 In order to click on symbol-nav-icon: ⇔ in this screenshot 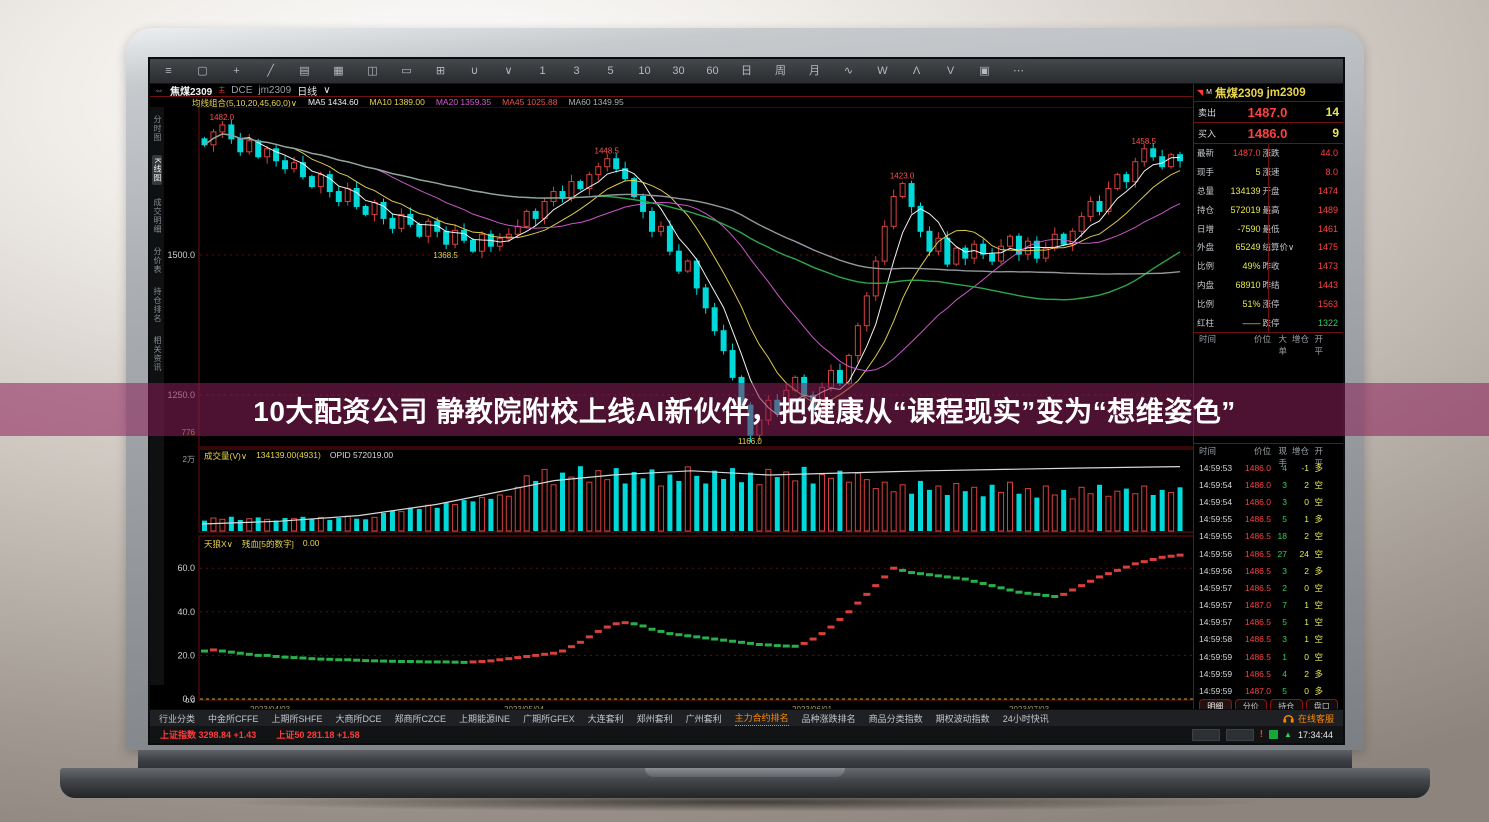, I will do `click(159, 90)`.